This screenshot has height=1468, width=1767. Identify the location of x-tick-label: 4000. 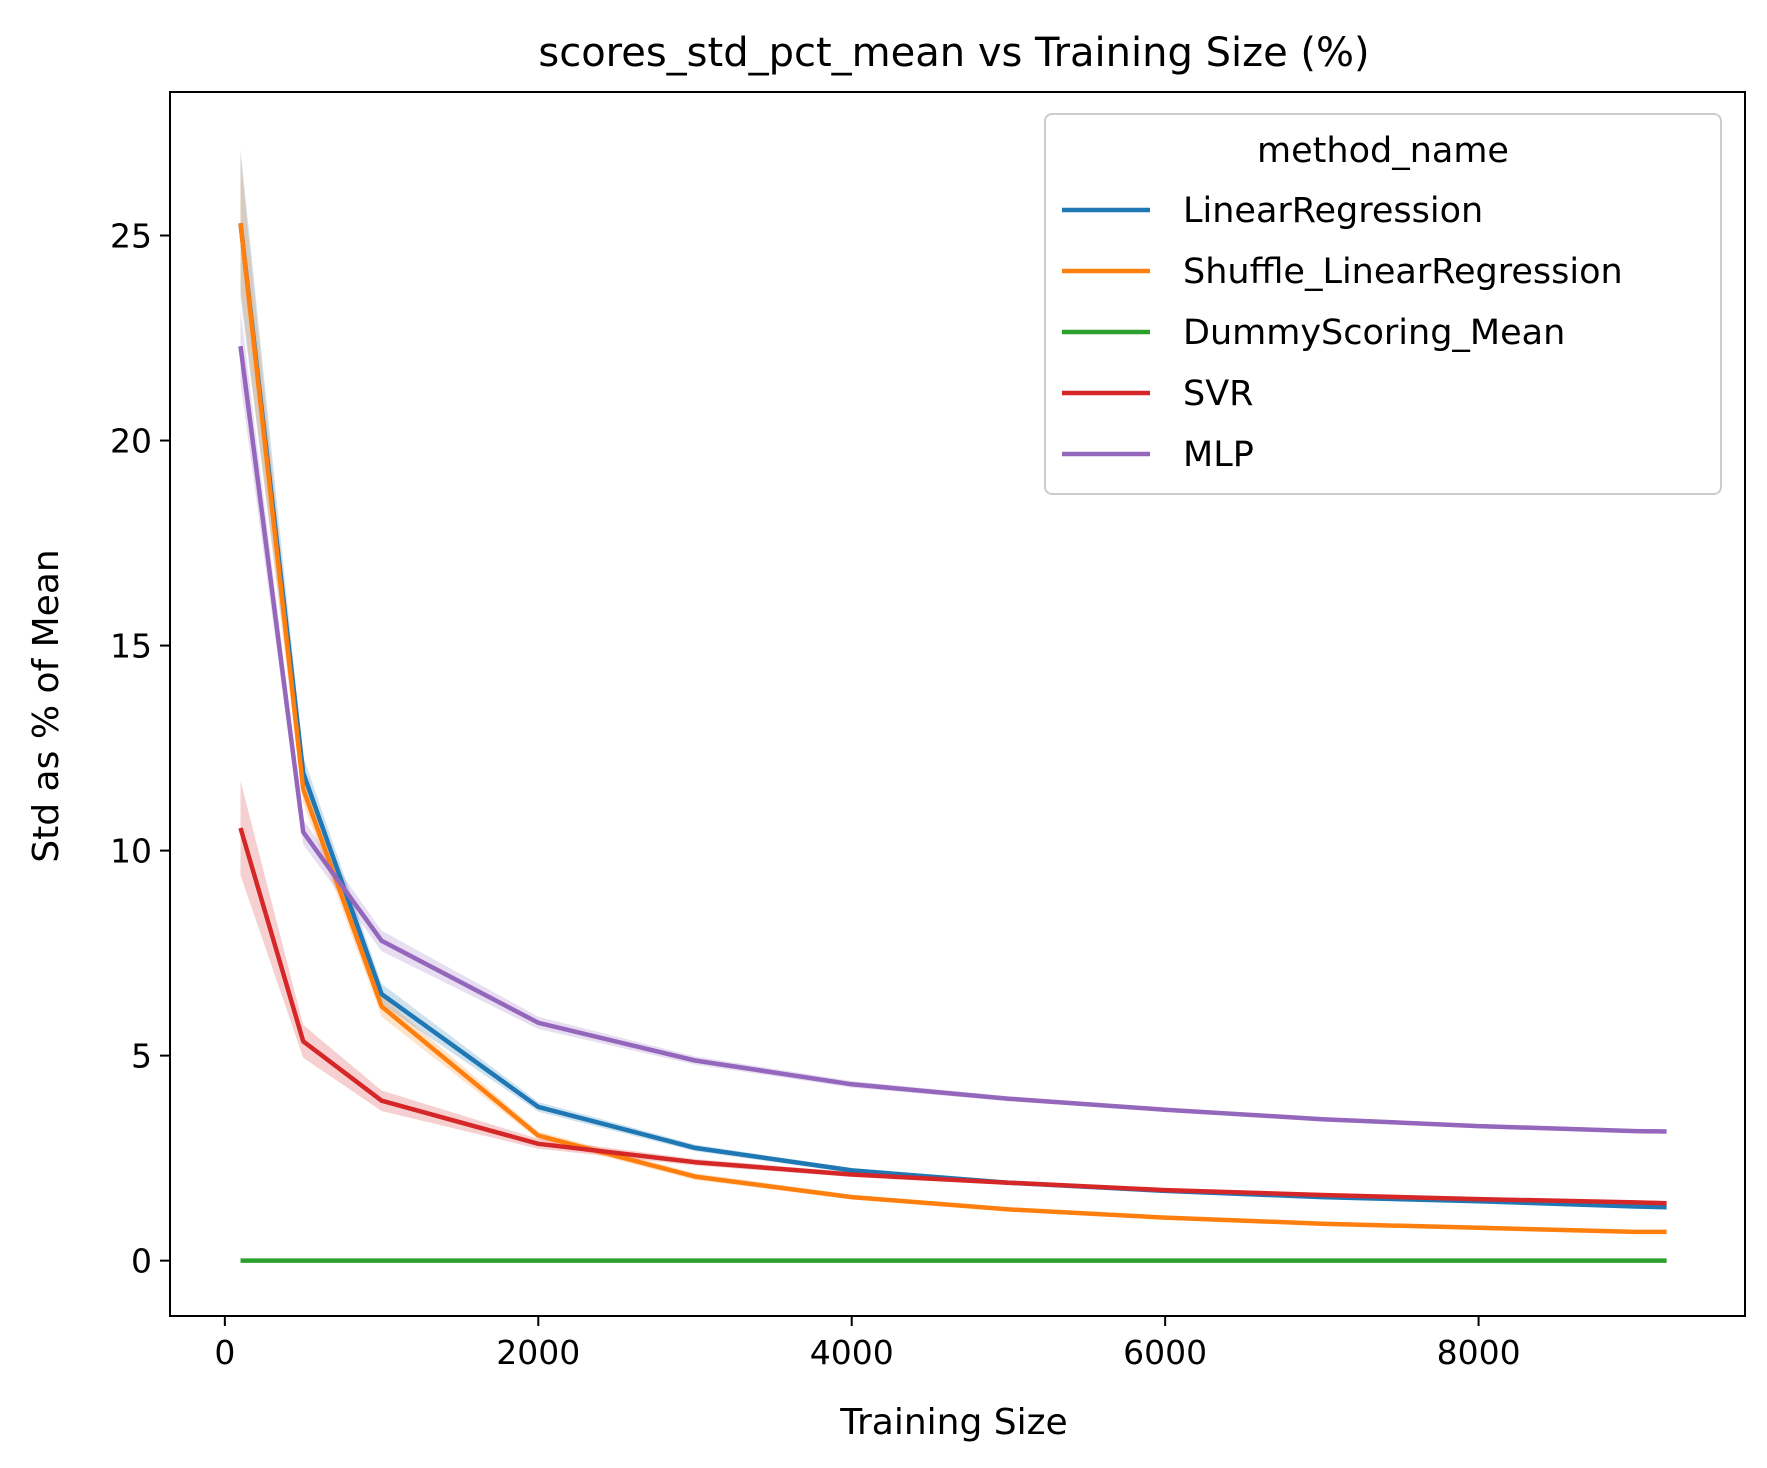
(852, 1352).